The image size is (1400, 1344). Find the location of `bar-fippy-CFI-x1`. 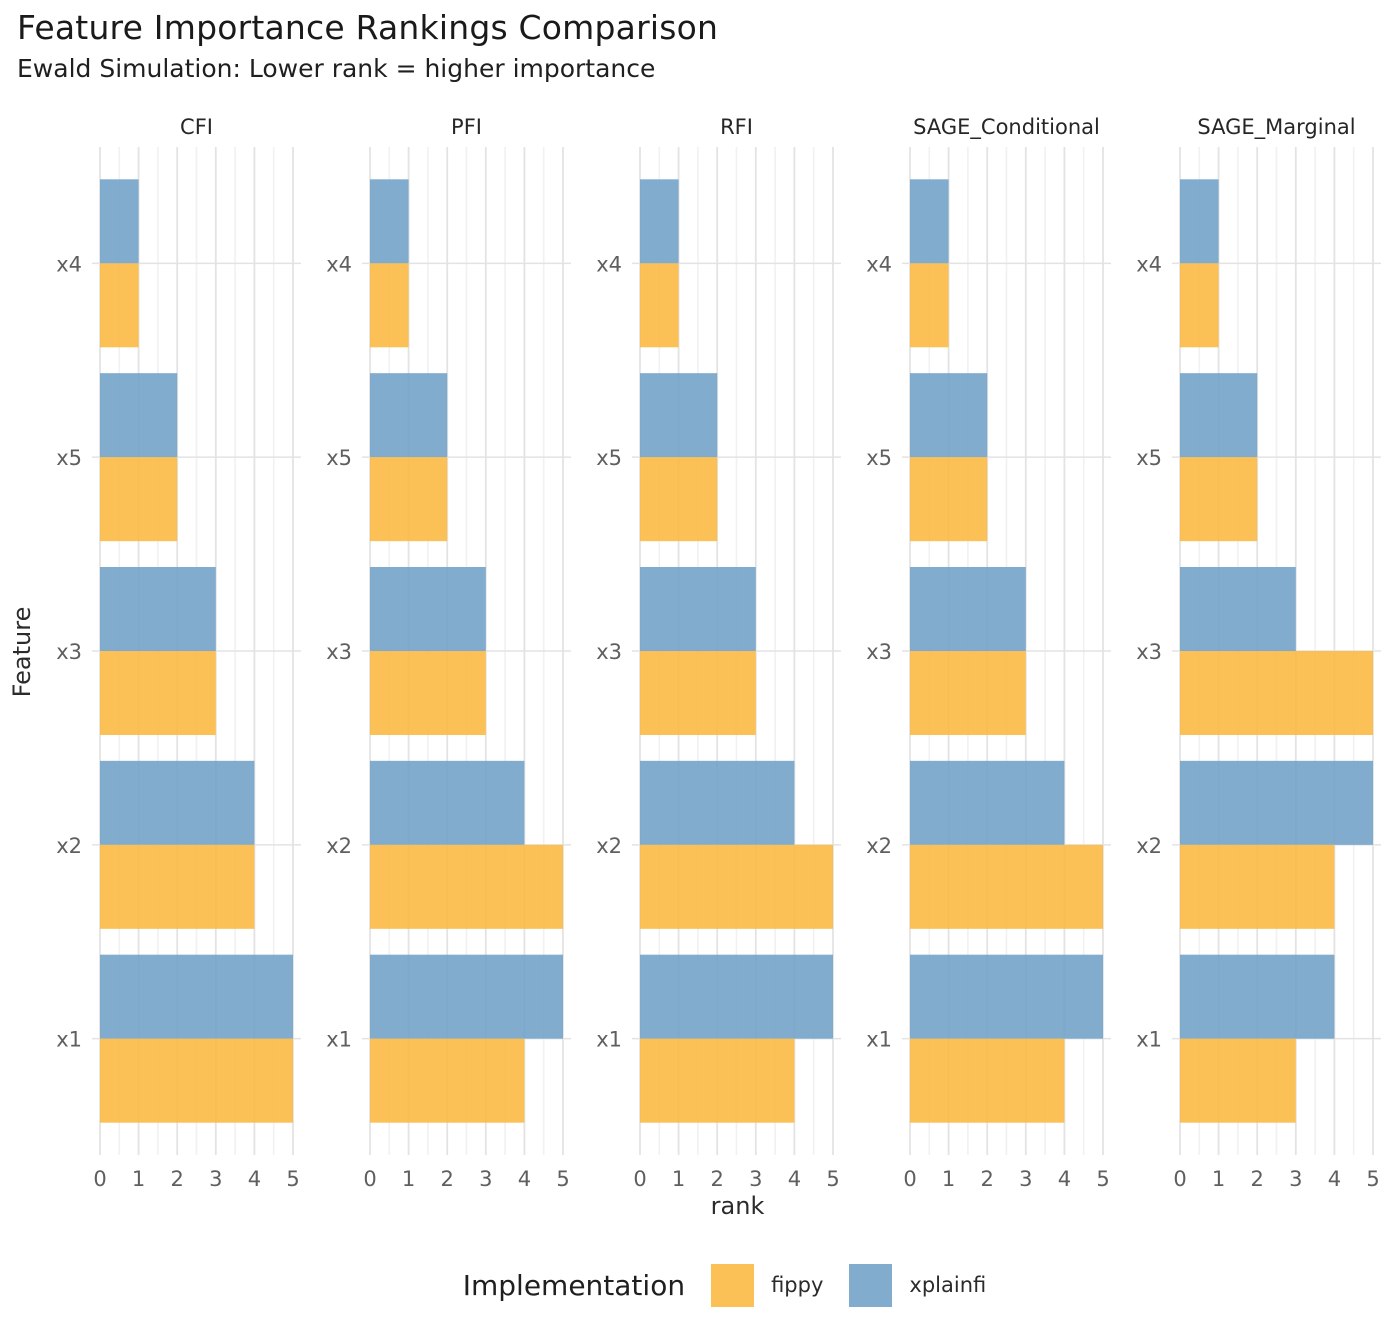

bar-fippy-CFI-x1 is located at coordinates (196, 1080).